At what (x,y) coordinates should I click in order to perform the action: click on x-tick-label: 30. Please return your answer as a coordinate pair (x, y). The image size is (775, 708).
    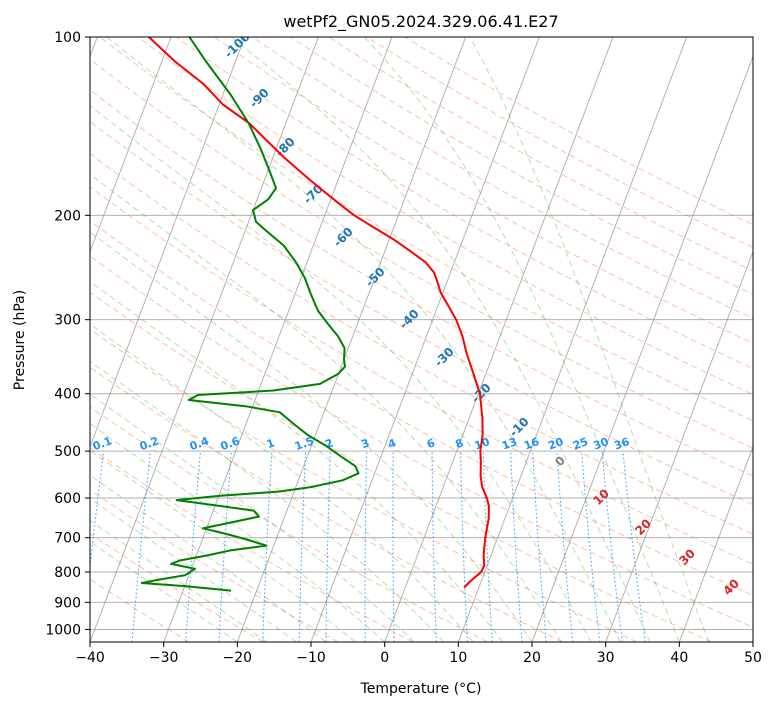
    Looking at the image, I should click on (606, 658).